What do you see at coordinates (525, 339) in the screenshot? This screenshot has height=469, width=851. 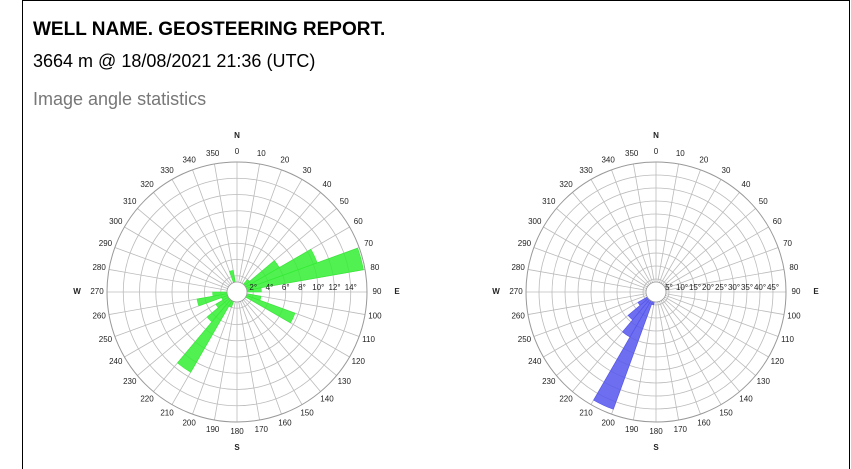 I see `angle-label: 250` at bounding box center [525, 339].